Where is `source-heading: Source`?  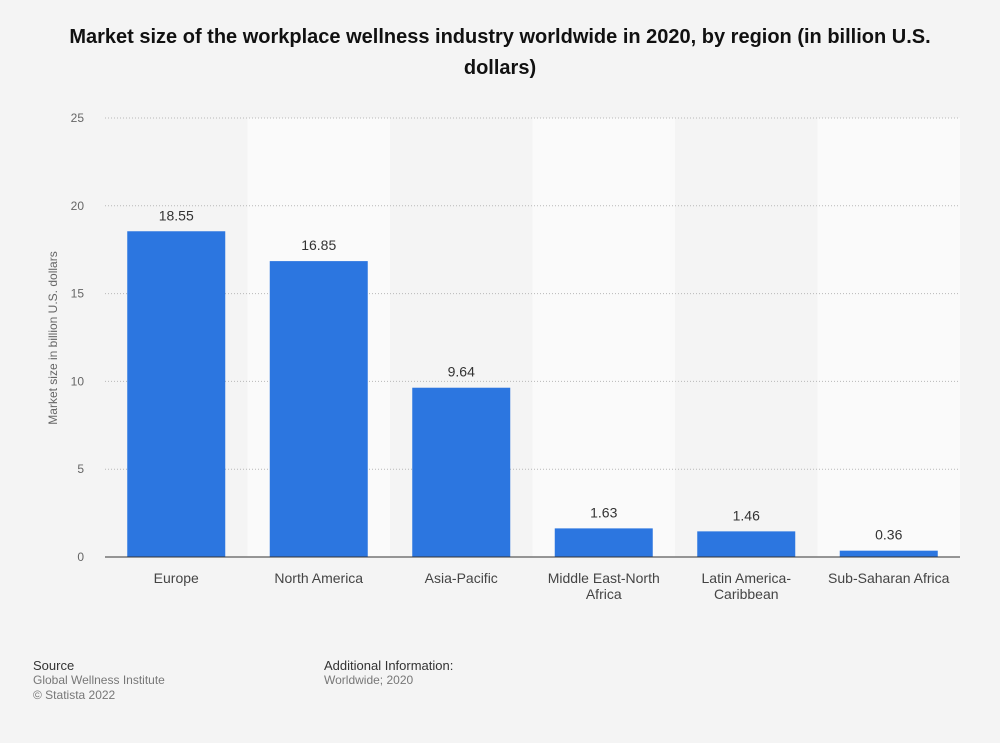 source-heading: Source is located at coordinates (54, 665).